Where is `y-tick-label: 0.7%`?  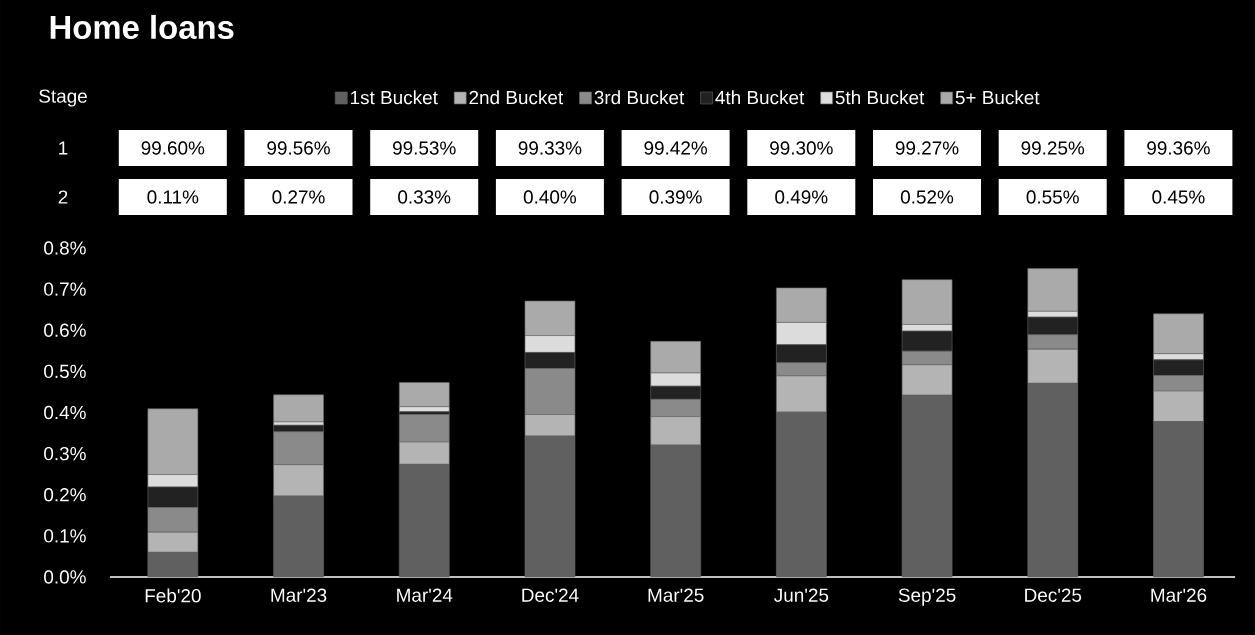 y-tick-label: 0.7% is located at coordinates (65, 289).